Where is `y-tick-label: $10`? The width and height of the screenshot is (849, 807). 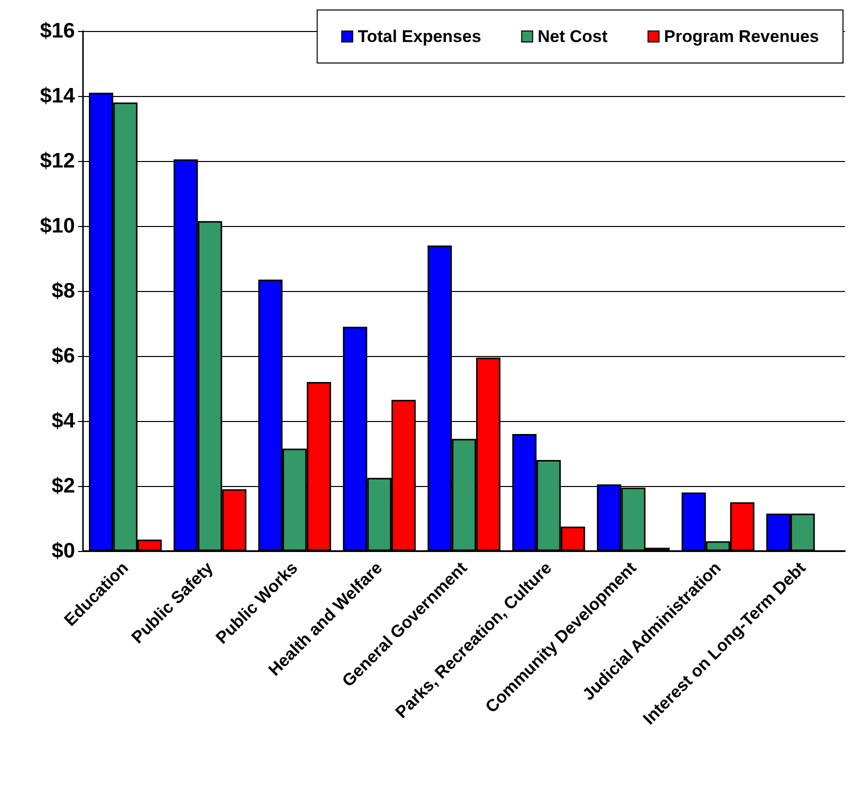
y-tick-label: $10 is located at coordinates (57, 226).